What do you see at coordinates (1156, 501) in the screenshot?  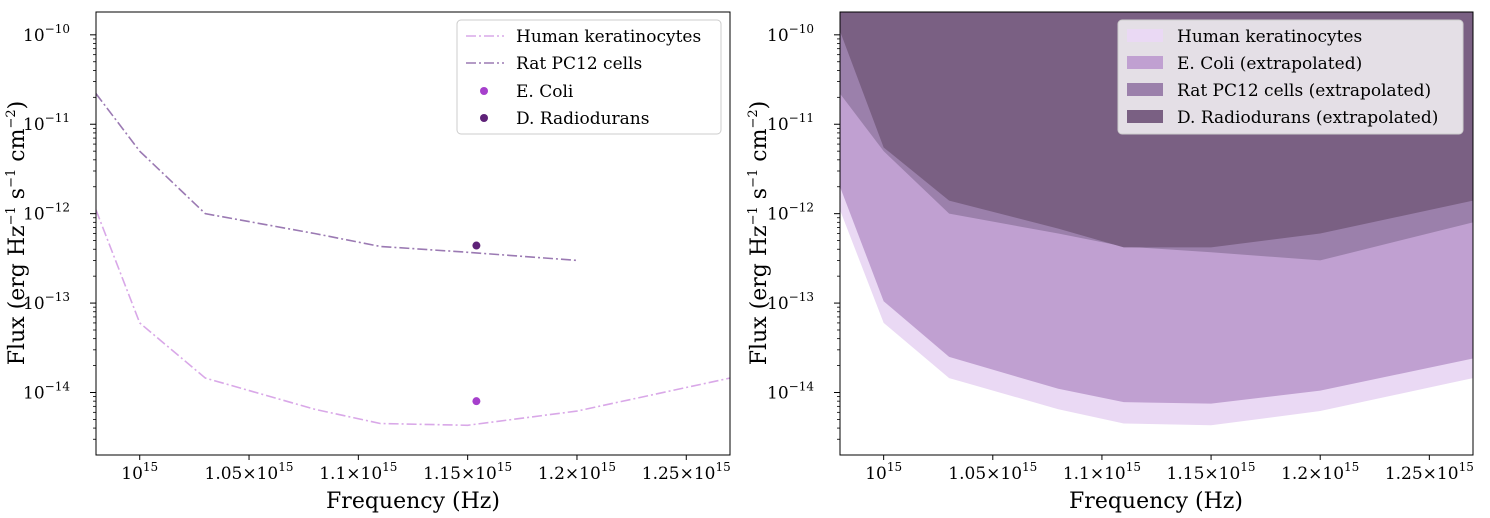 I see `right-x-axis-title: Frequency (Hz)` at bounding box center [1156, 501].